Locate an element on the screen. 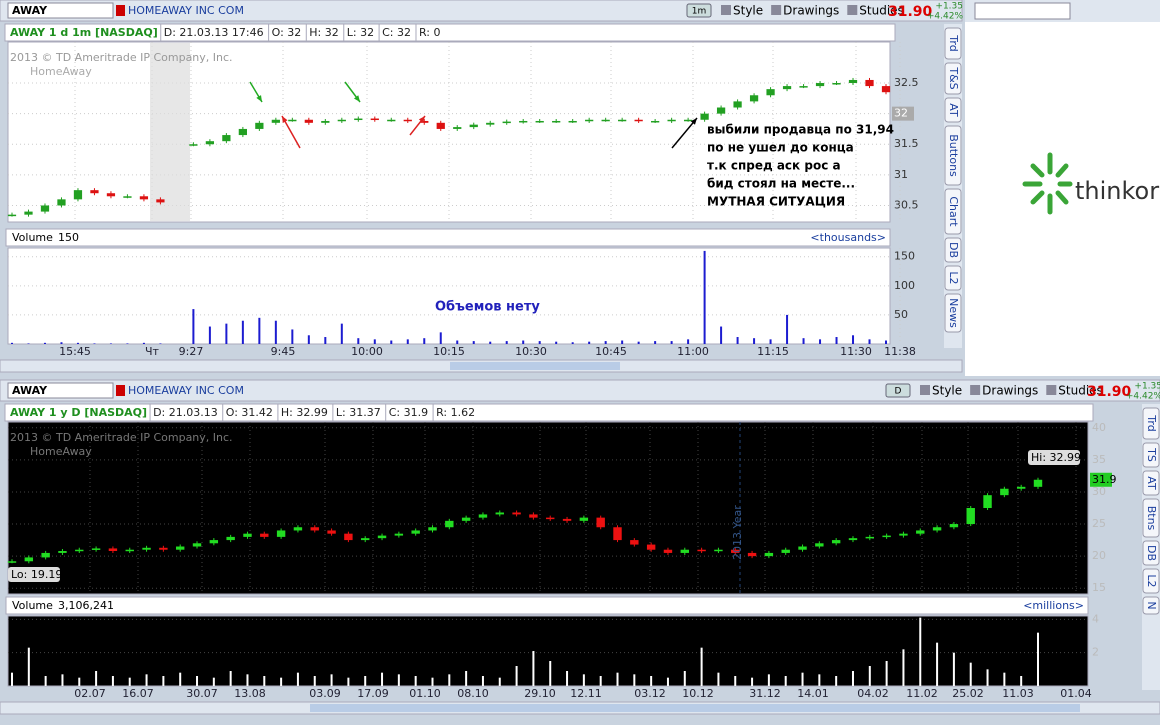 This screenshot has height=725, width=1160. side-tab-label: Btns is located at coordinates (1151, 518).